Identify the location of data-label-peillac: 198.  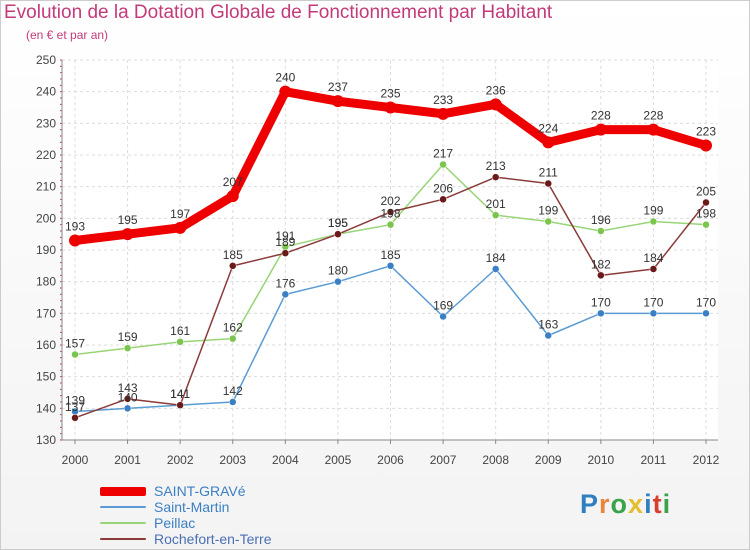
(390, 214).